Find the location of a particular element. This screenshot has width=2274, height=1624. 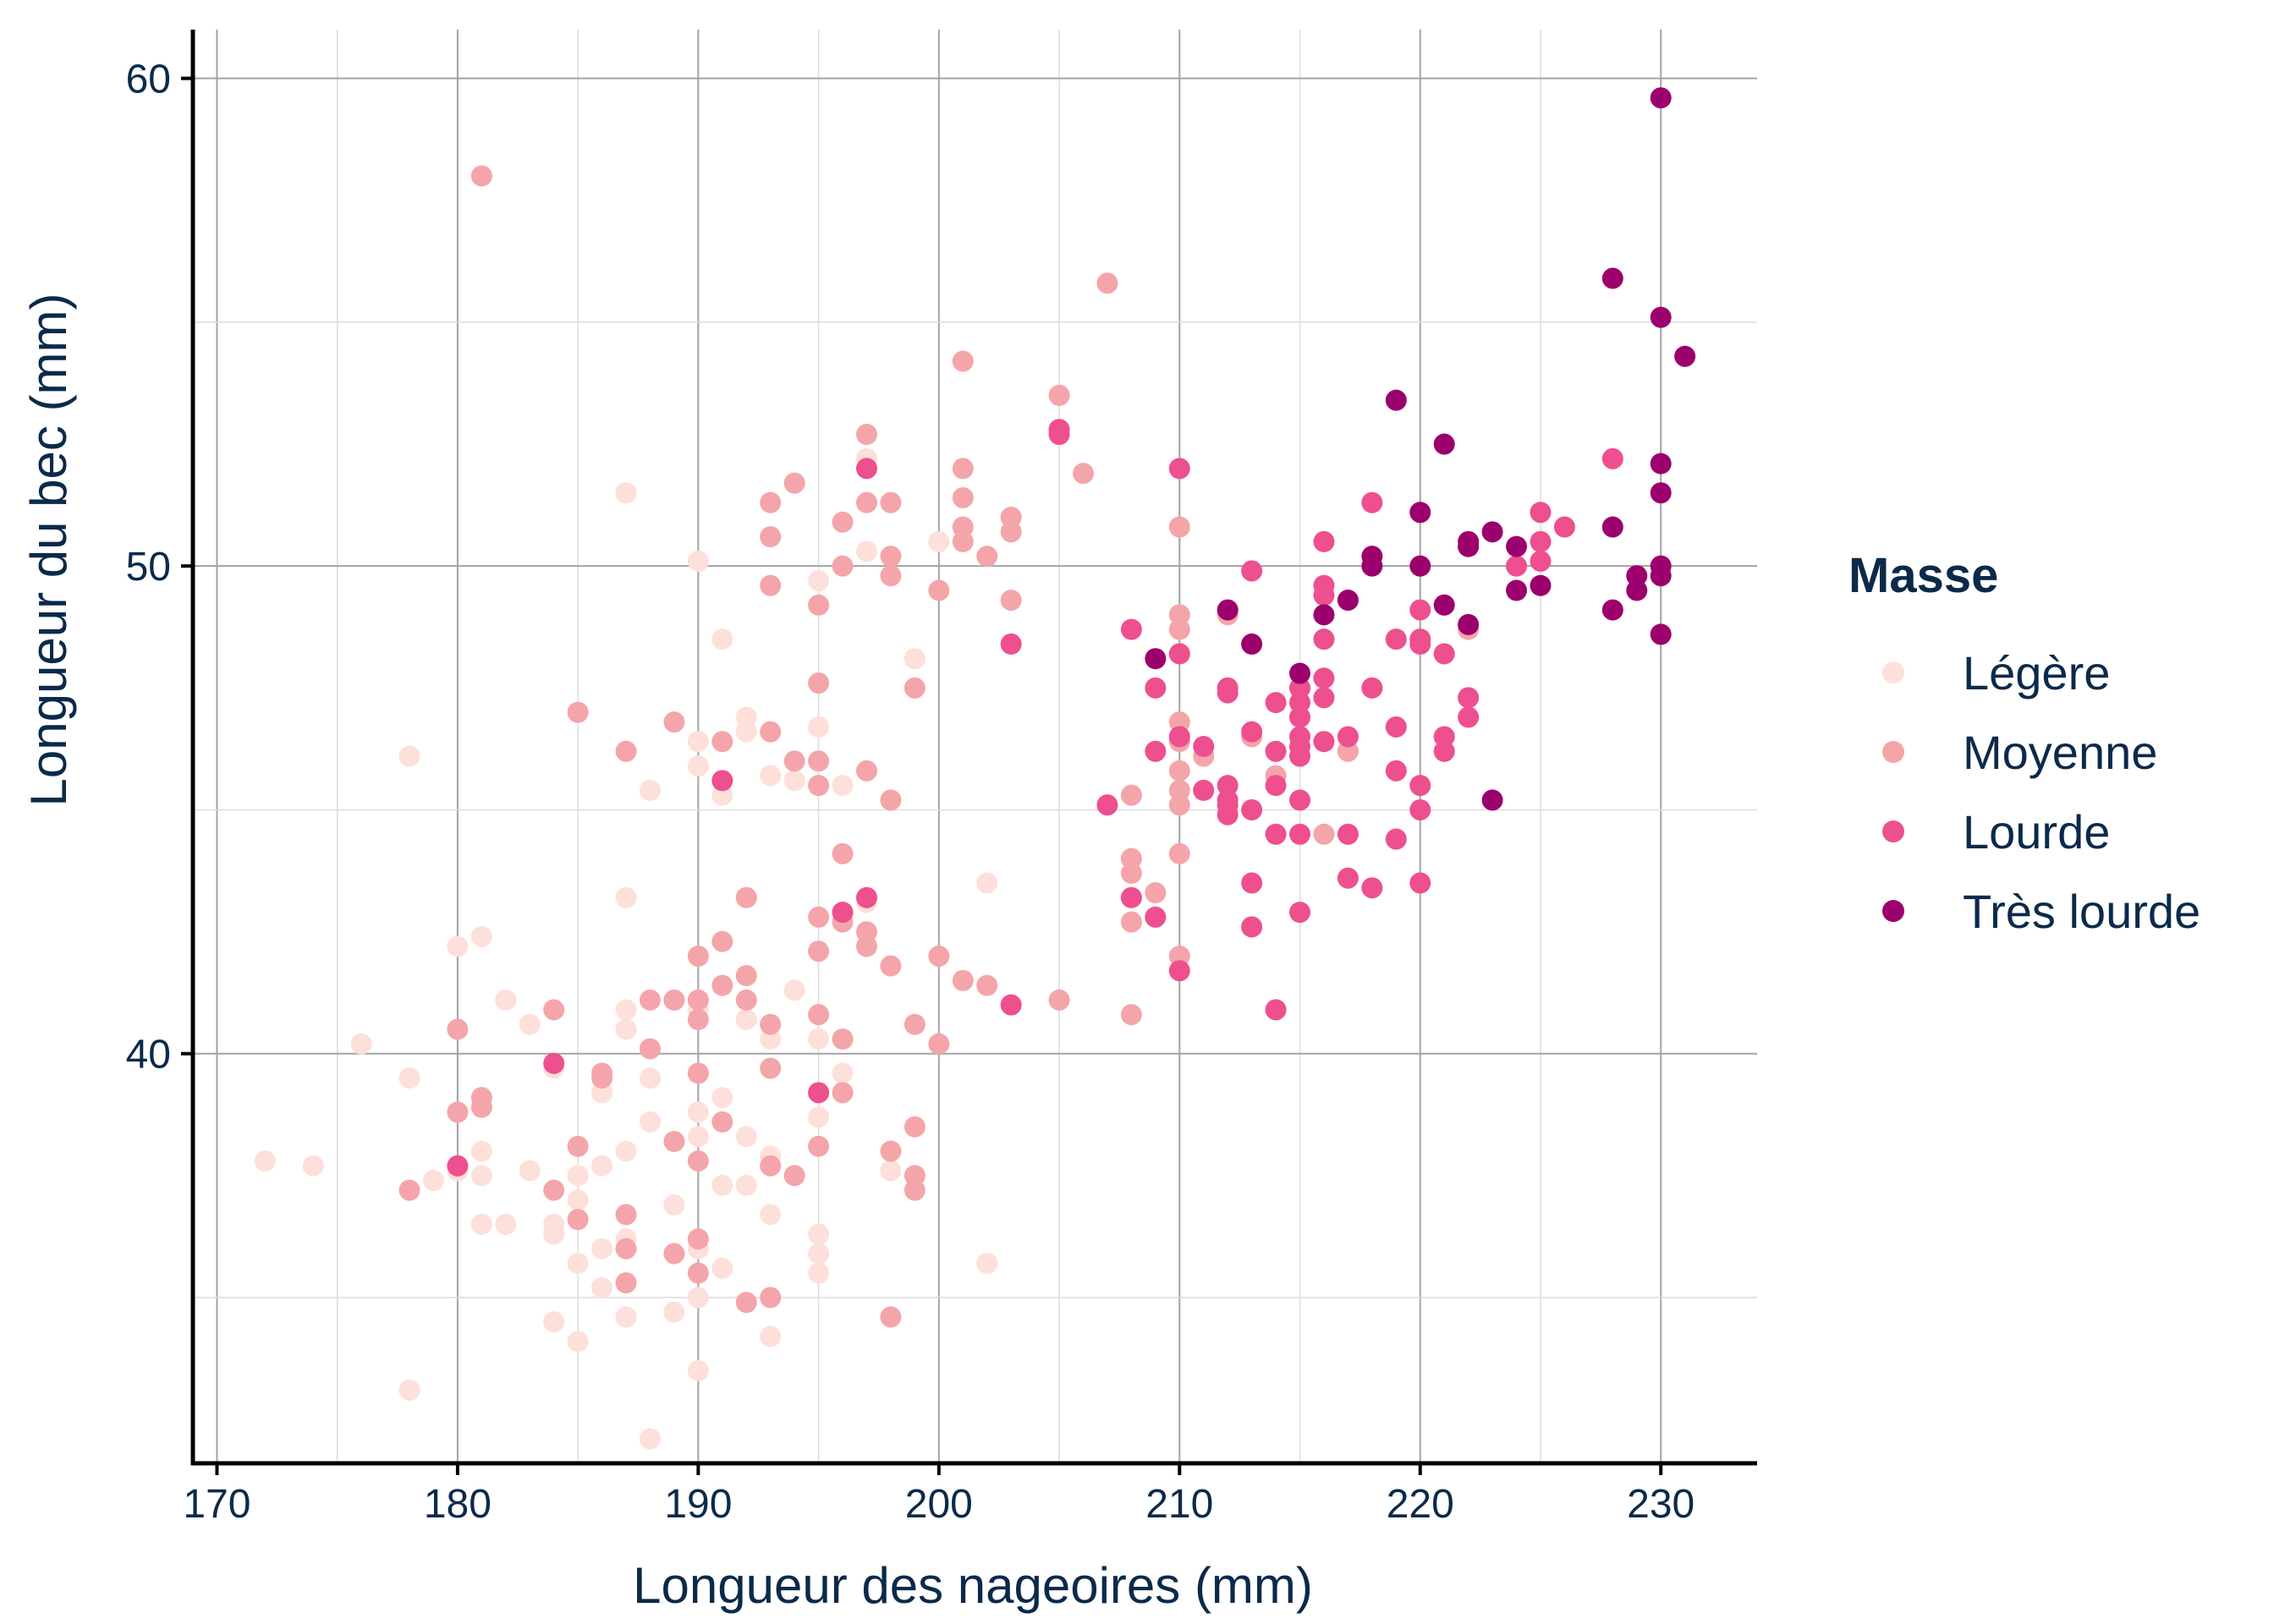

y-tick-label: 60 is located at coordinates (148, 80).